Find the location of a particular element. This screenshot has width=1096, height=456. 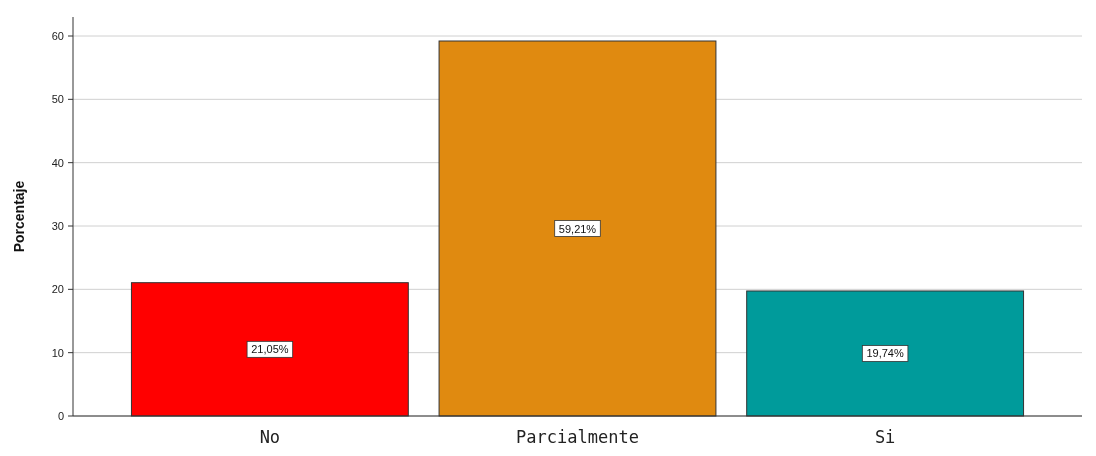

data-label: 19,74% is located at coordinates (885, 353).